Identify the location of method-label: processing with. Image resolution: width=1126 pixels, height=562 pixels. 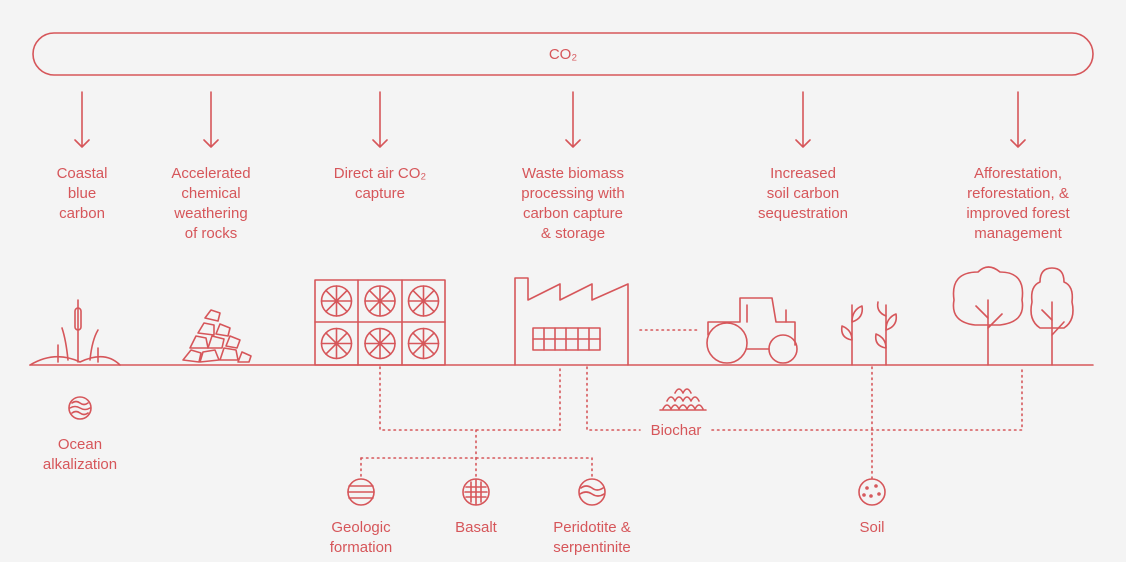
(572, 193).